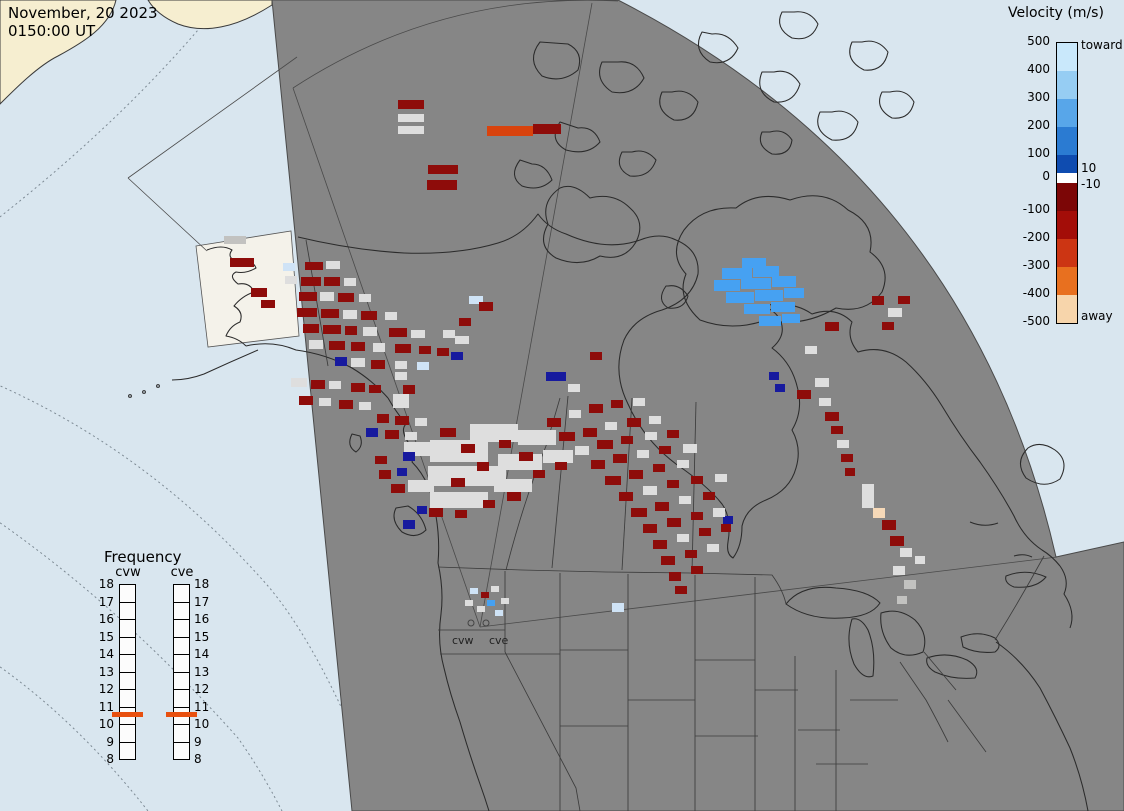 This screenshot has height=811, width=1124. What do you see at coordinates (471, 623) in the screenshot?
I see `radar-site-cvw-marker` at bounding box center [471, 623].